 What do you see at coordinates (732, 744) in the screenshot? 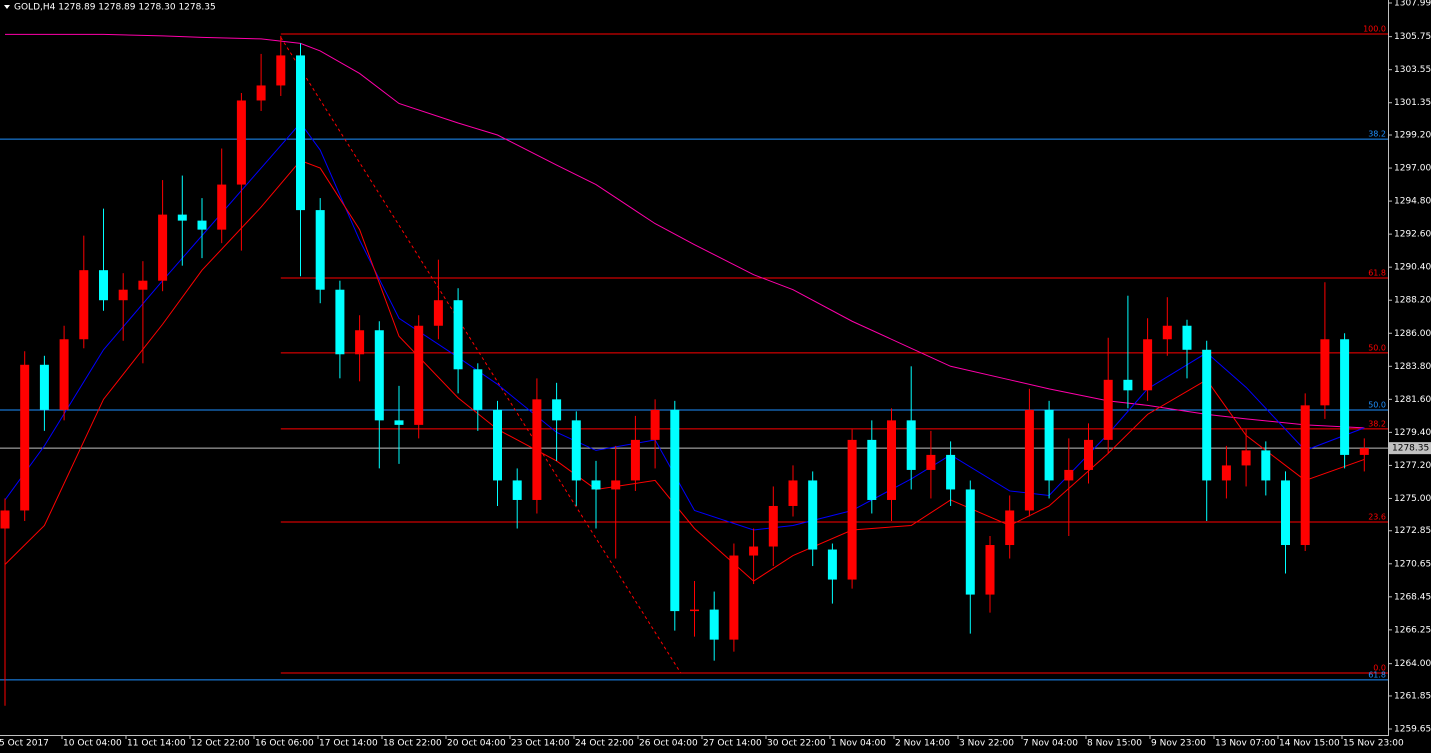
I see `x-tick-label: 27 Oct 14:00` at bounding box center [732, 744].